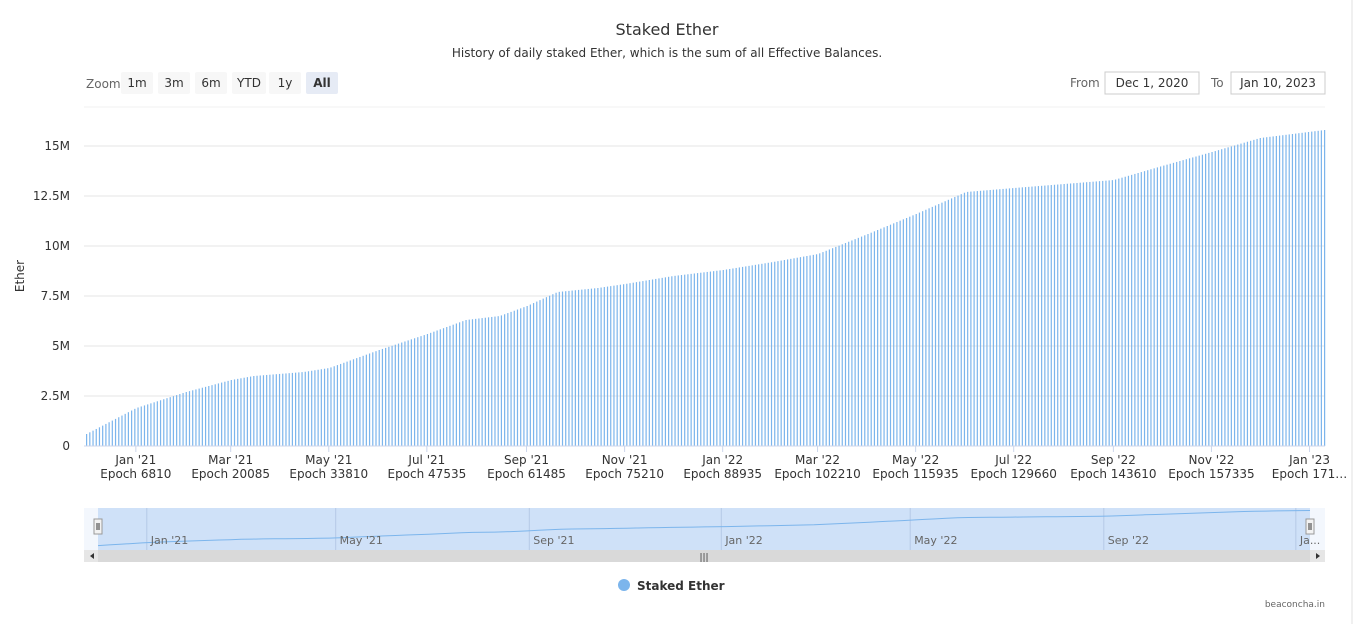  Describe the element at coordinates (98, 526) in the screenshot. I see `navigator-left-handle` at that location.